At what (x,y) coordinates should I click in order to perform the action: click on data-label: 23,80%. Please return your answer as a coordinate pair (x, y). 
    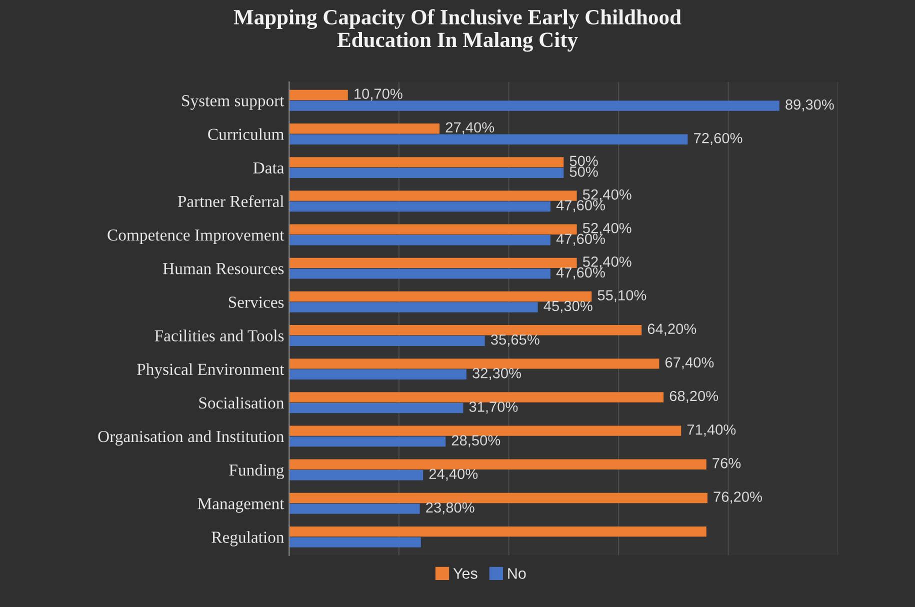
    Looking at the image, I should click on (450, 508).